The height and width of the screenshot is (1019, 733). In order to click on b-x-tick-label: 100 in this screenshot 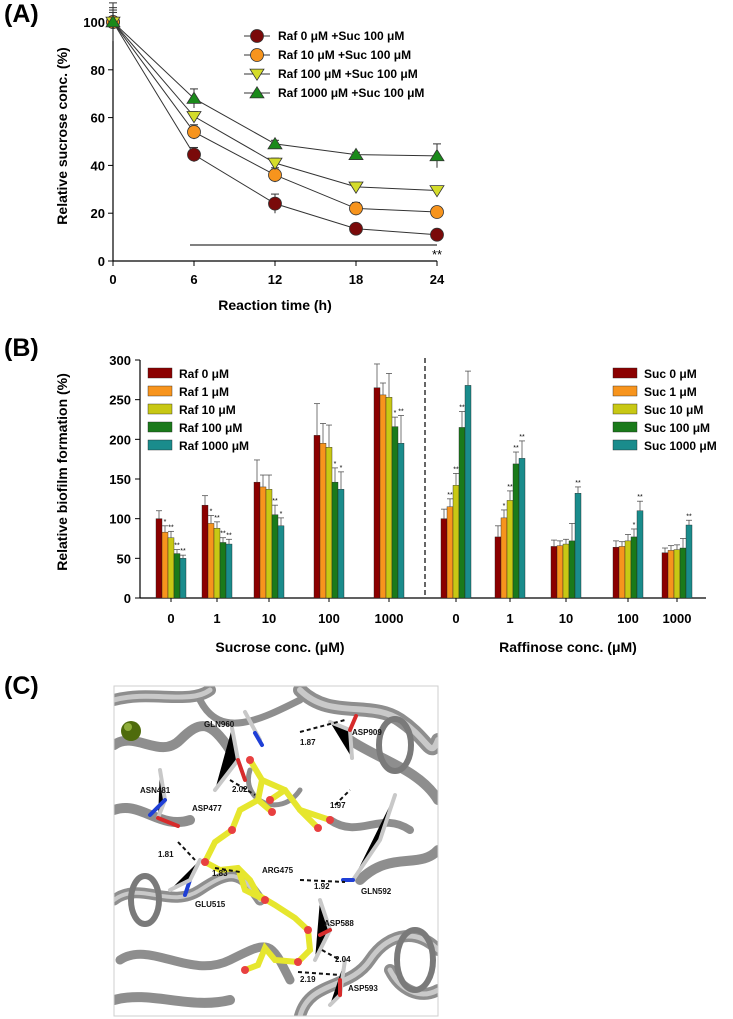, I will do `click(628, 618)`.